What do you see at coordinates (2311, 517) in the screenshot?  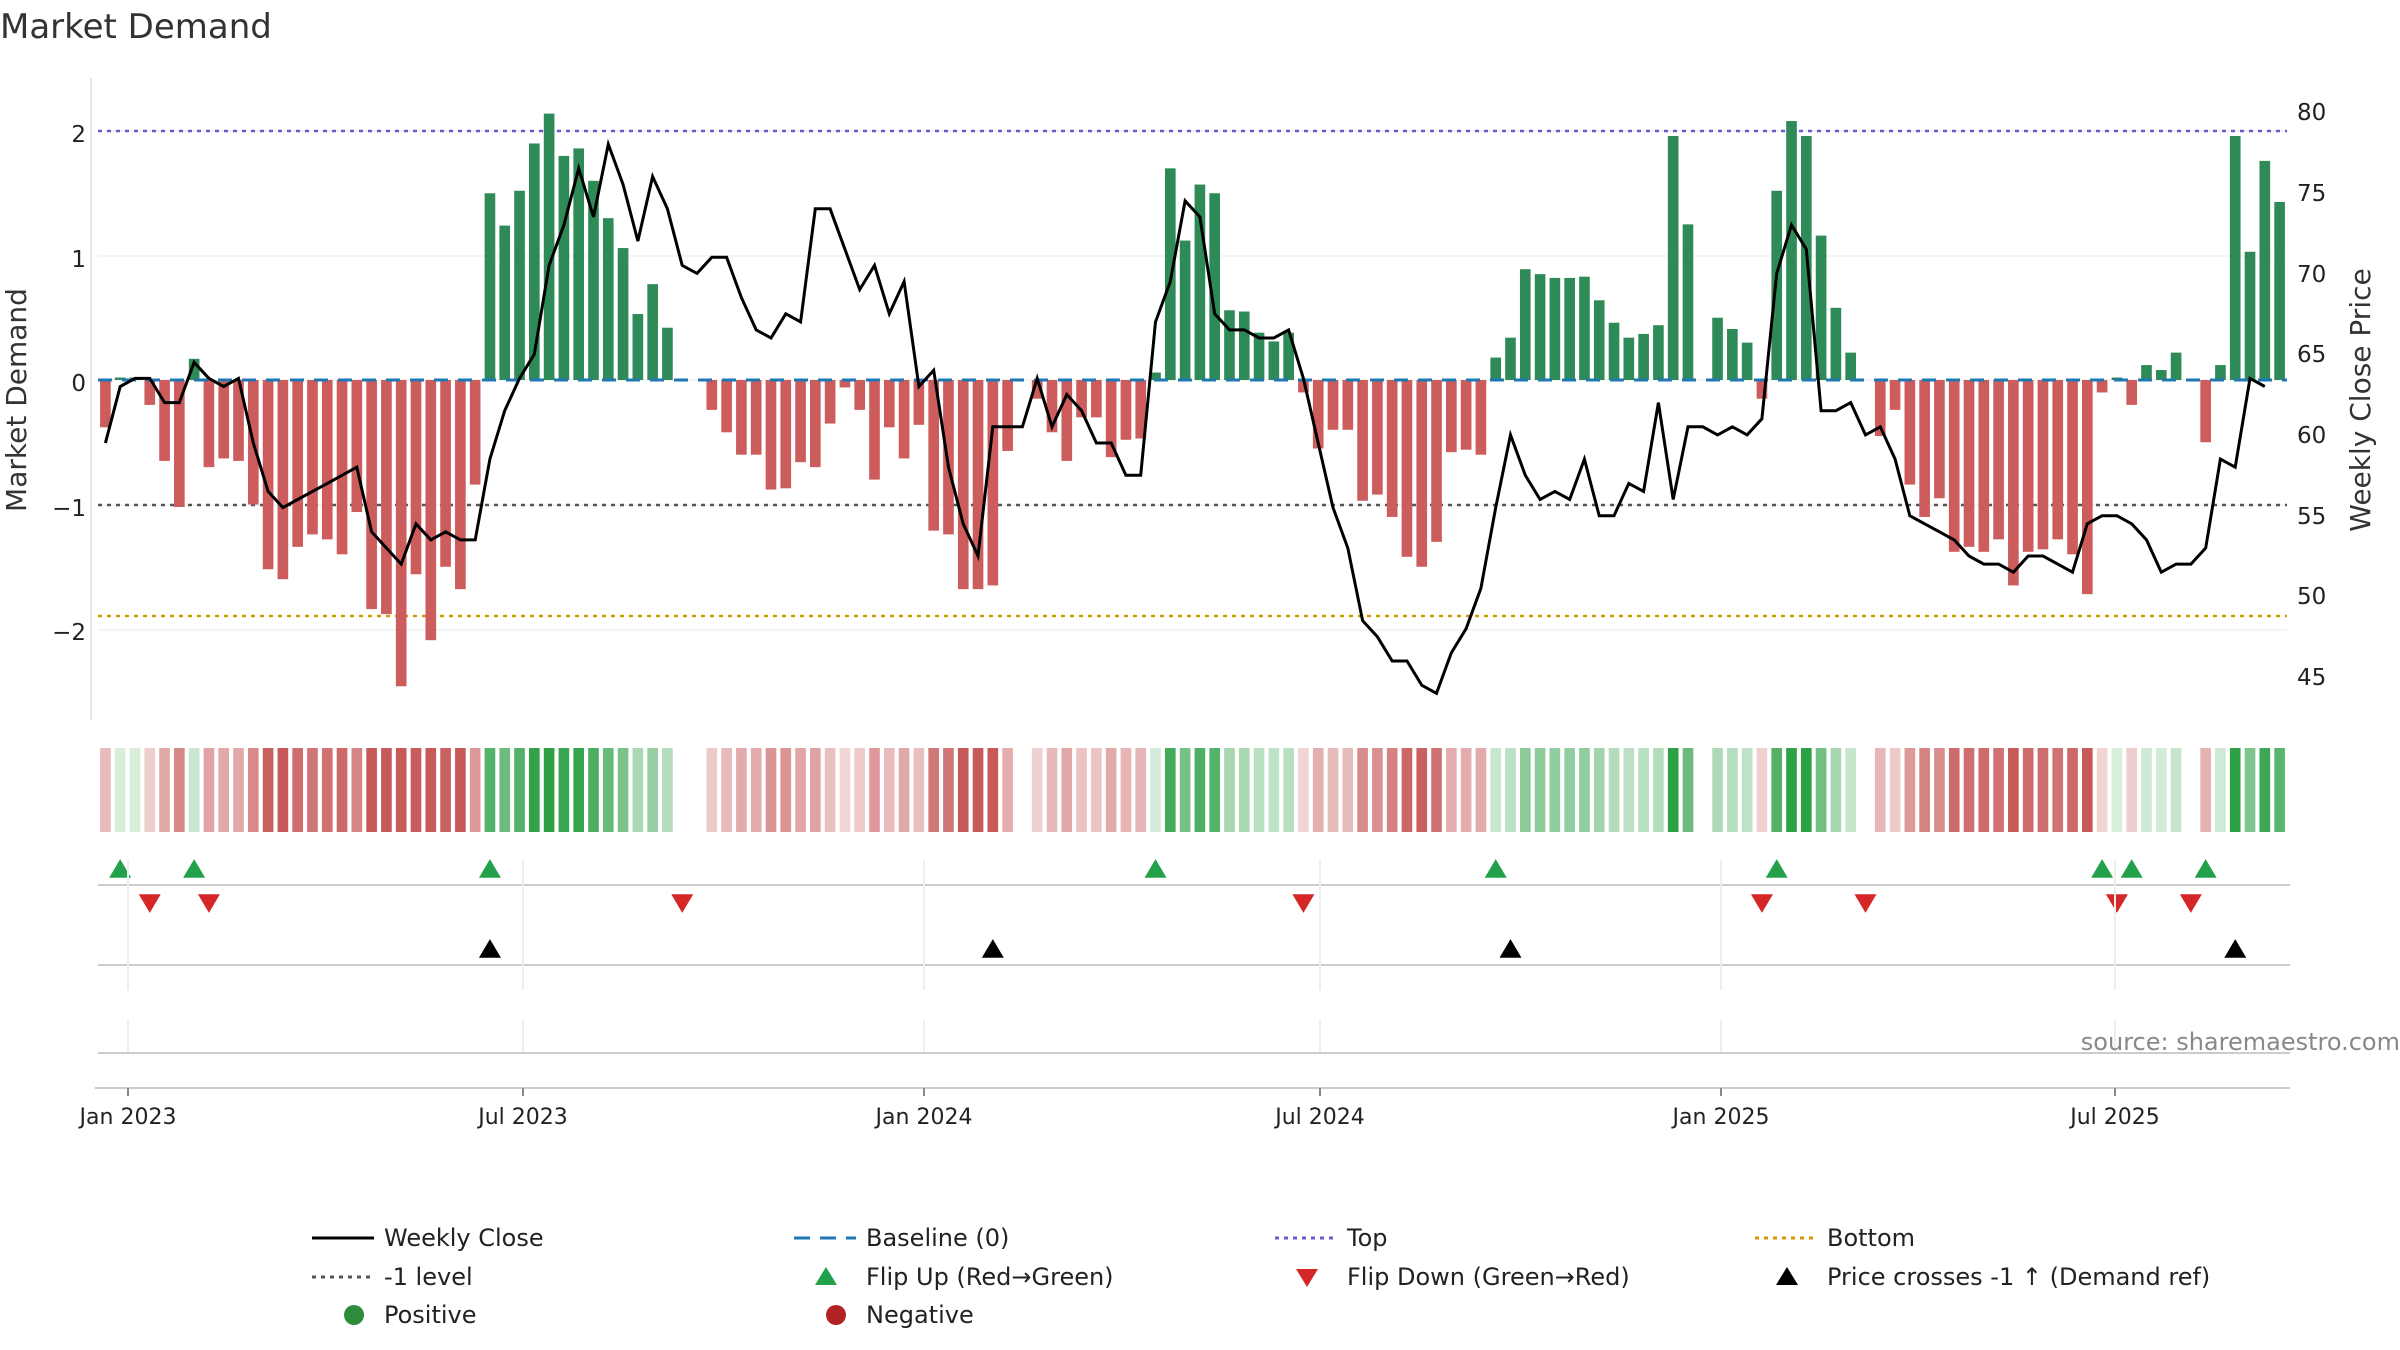 I see `ytick-right-55: 55` at bounding box center [2311, 517].